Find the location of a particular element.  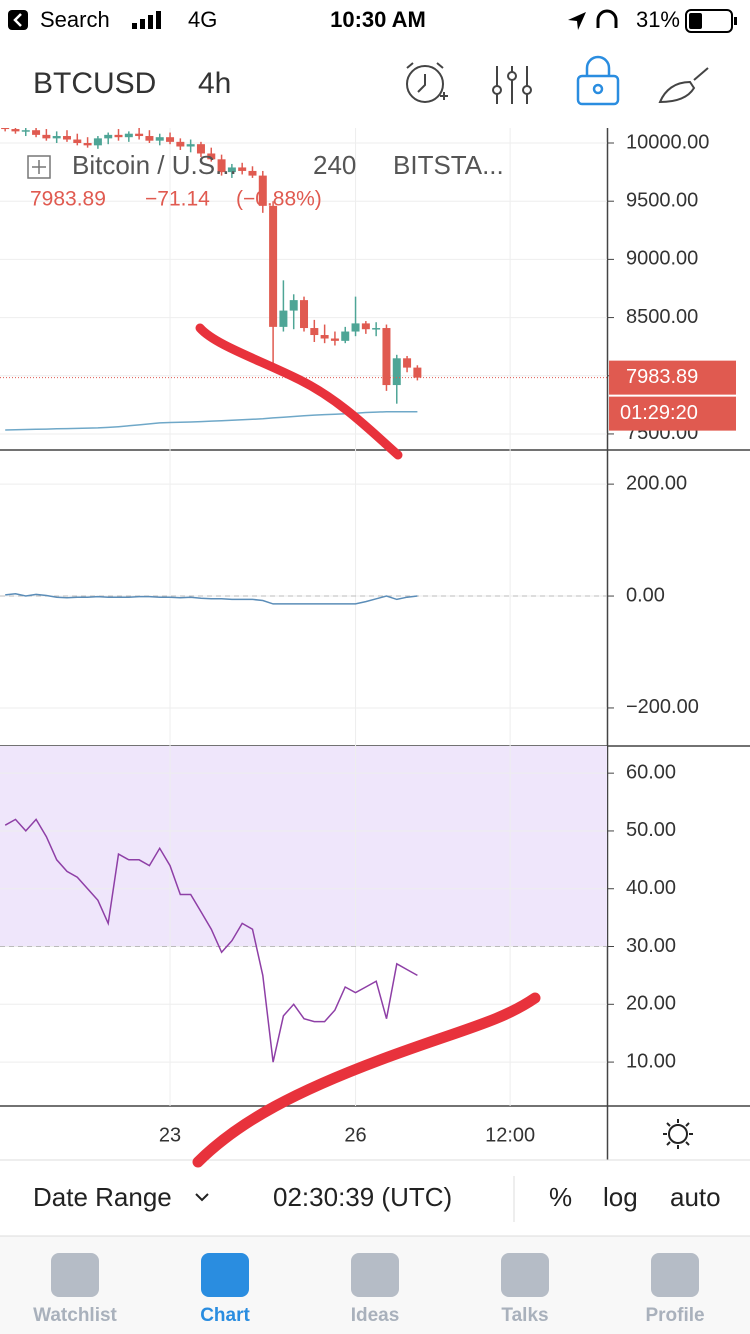

back-chevron is located at coordinates (17, 20).